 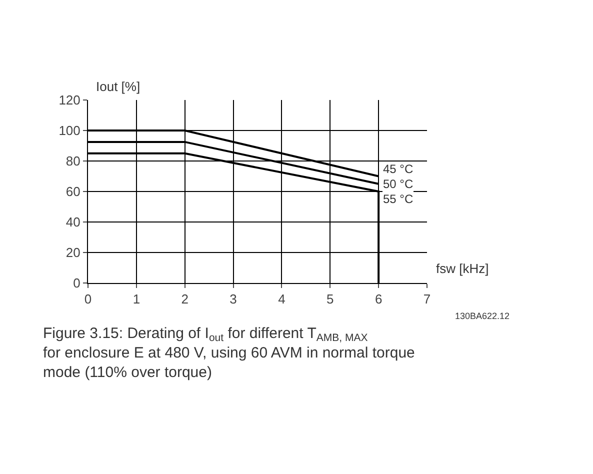 What do you see at coordinates (229, 353) in the screenshot?
I see `caption: Figure 3.15: Derating of I$_{out}$ for different T$_{AMB, MAX}$ for enclosure E at 480 V, using 60 AVM in normal torque mode (110% over torque)` at bounding box center [229, 353].